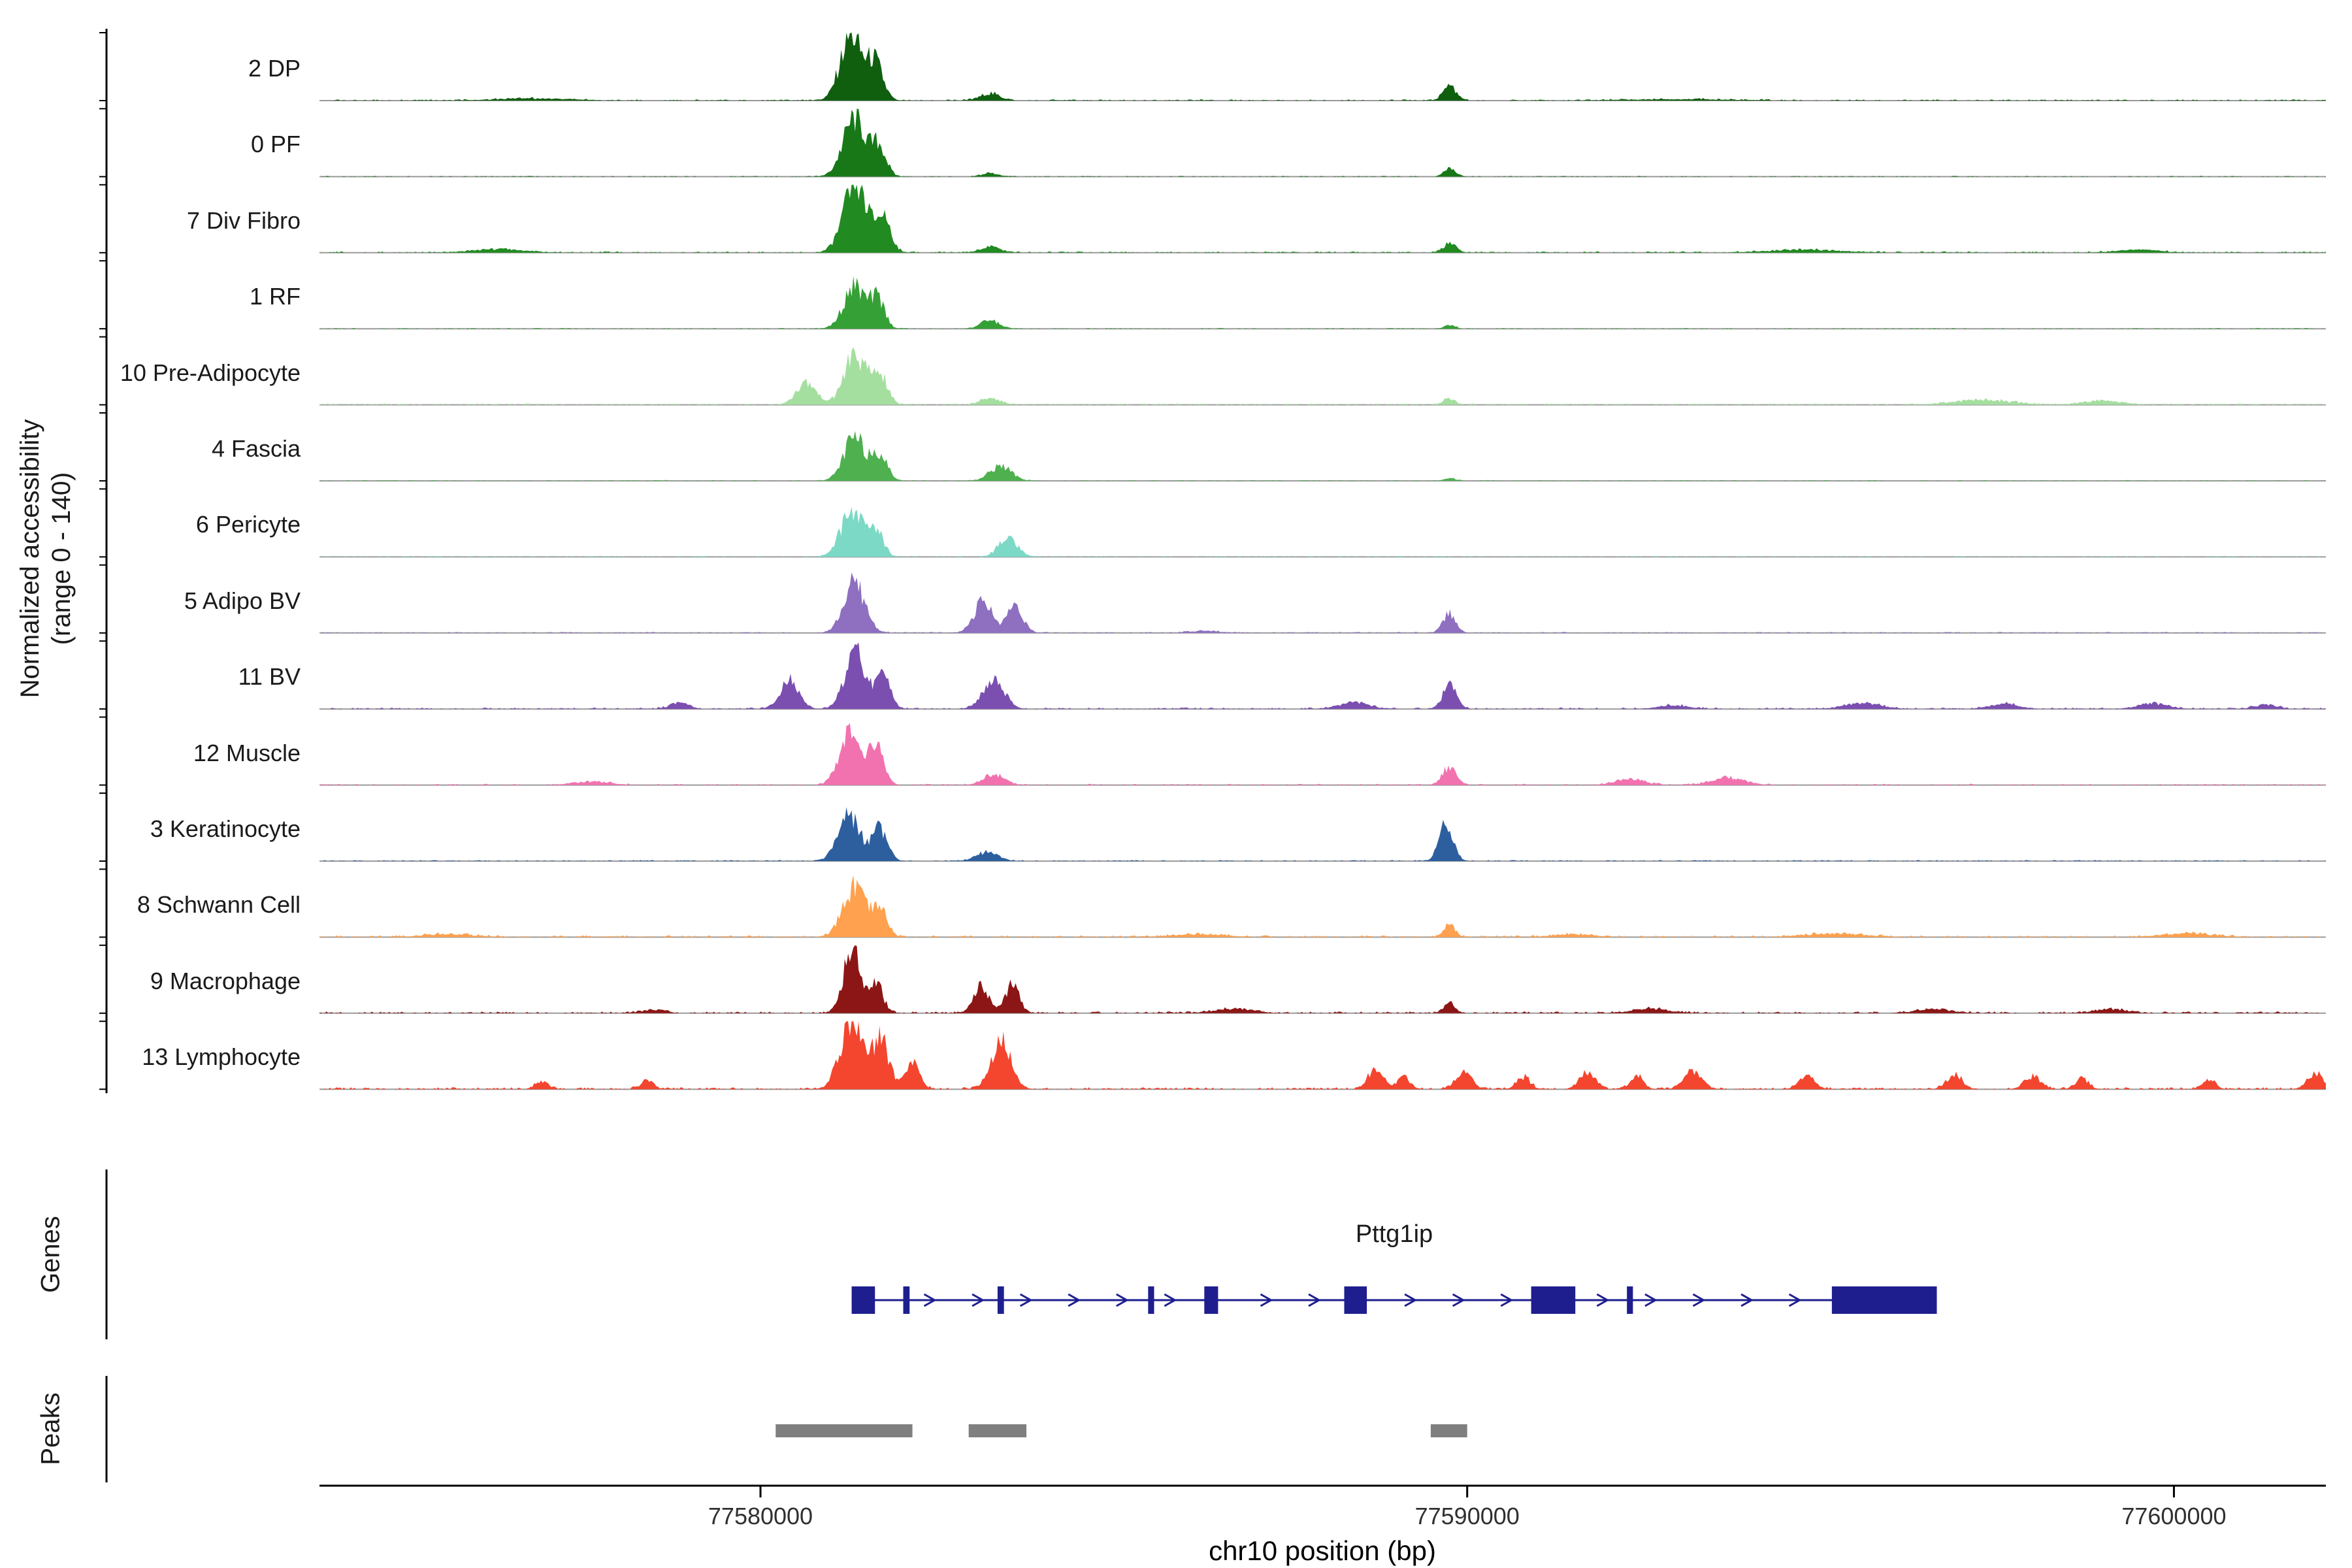 This screenshot has height=1568, width=2352. What do you see at coordinates (274, 68) in the screenshot?
I see `track-label: 2 DP` at bounding box center [274, 68].